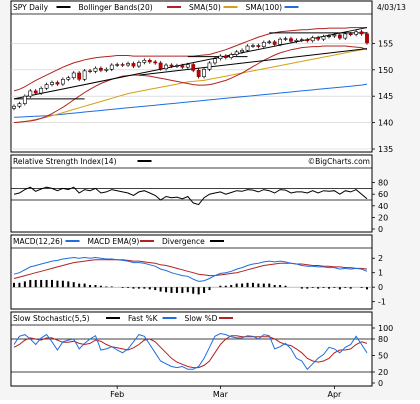 The image size is (420, 404). I want to click on legend-label-2-2: Divergence, so click(183, 241).